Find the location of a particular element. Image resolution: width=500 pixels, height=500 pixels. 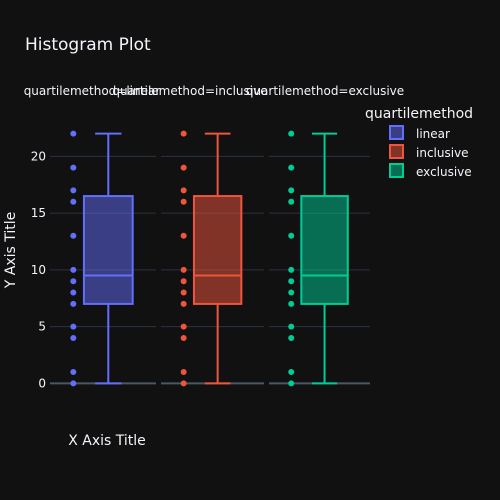

legend-swatch-exclusive is located at coordinates (396, 170).